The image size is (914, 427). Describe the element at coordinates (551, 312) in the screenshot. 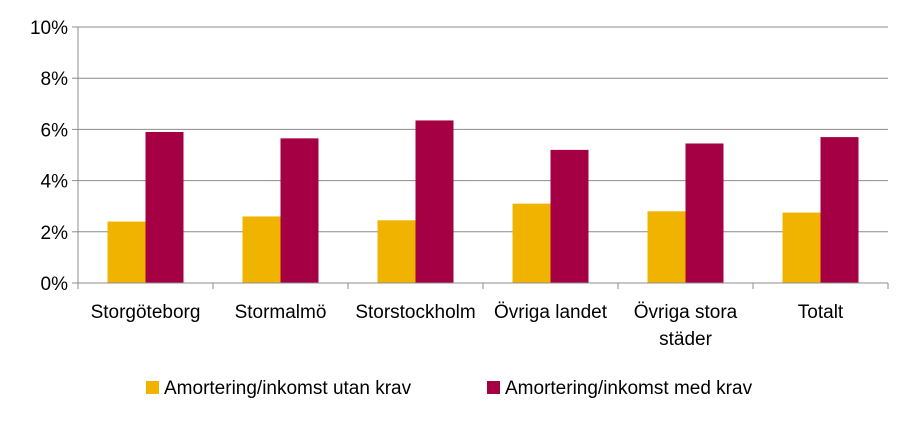

I see `x-tick-label: Övriga landet` at that location.